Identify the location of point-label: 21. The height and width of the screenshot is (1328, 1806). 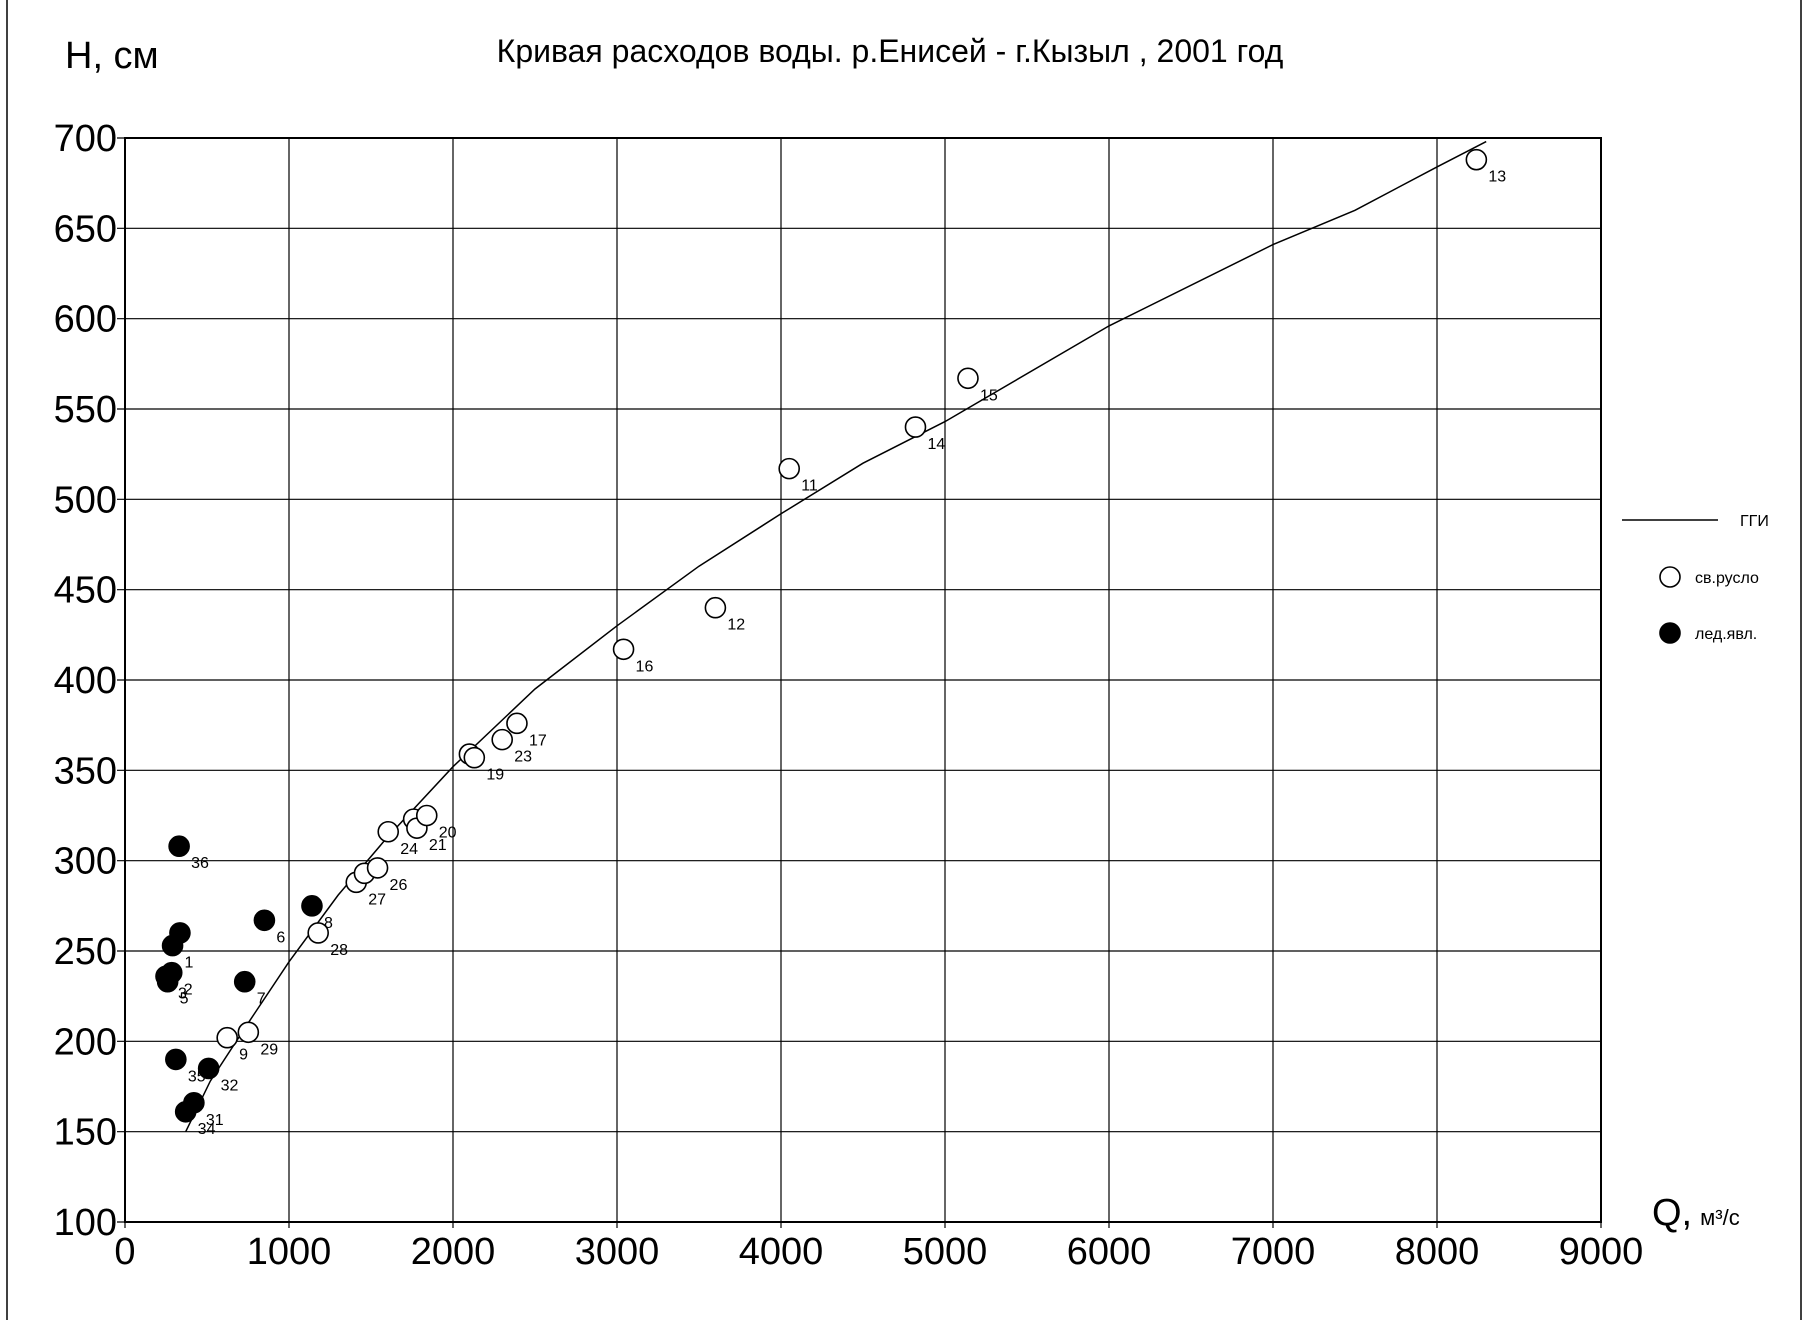
(438, 845).